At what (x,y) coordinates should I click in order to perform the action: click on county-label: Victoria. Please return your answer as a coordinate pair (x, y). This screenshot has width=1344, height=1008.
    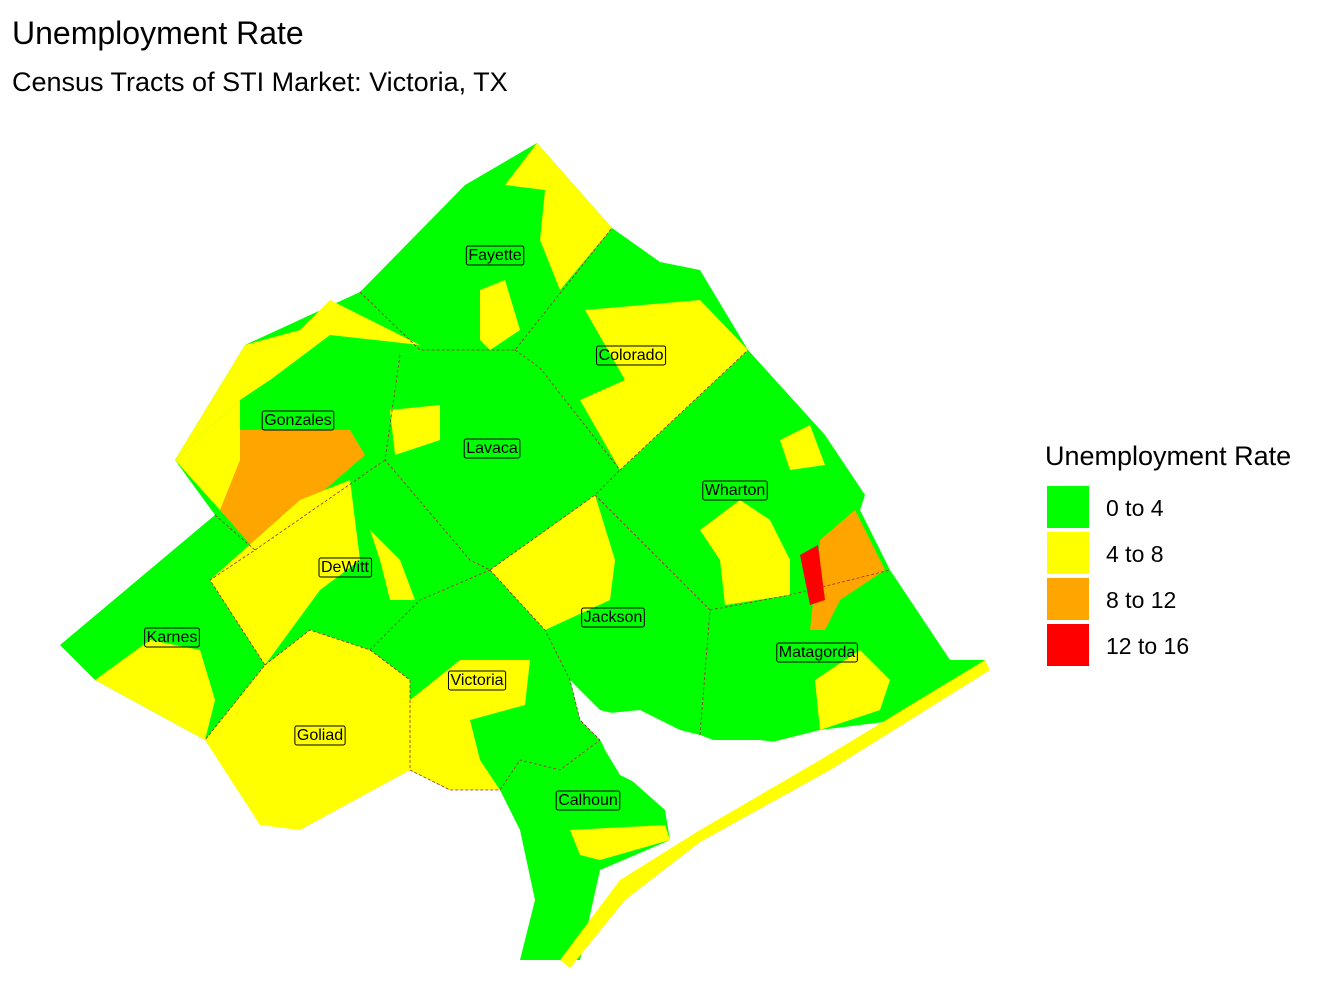
    Looking at the image, I should click on (476, 680).